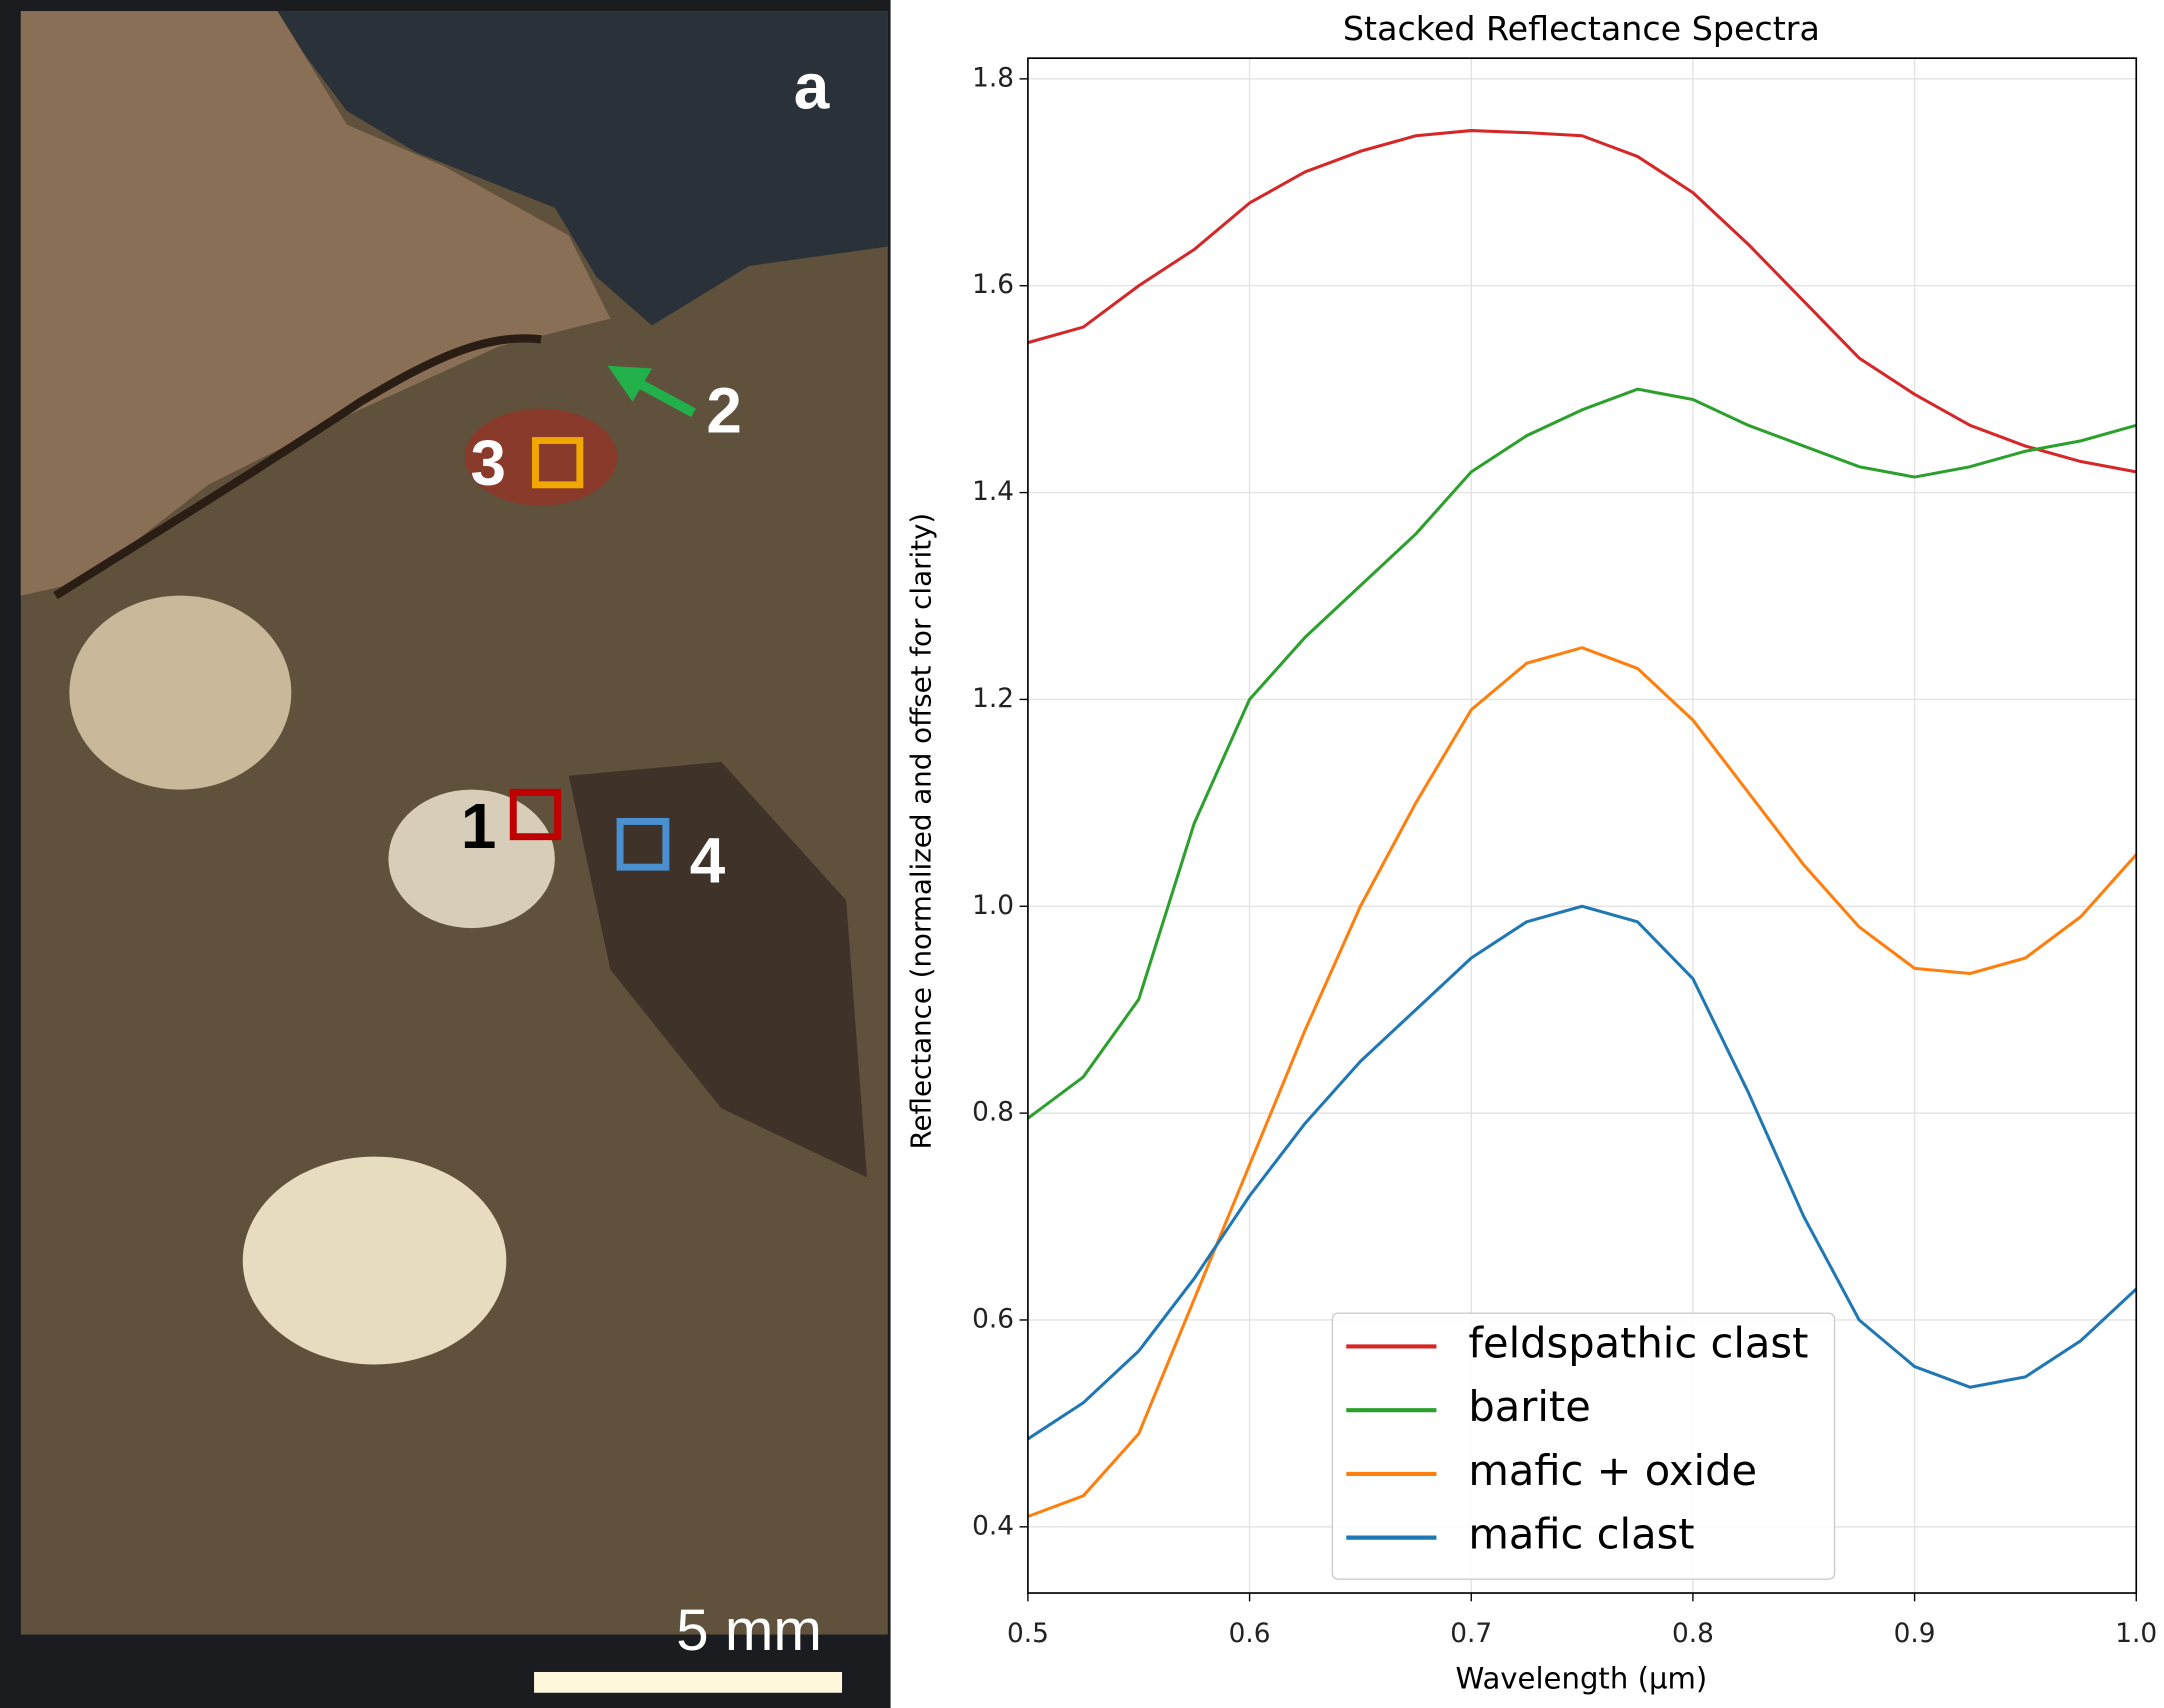 Image resolution: width=2164 pixels, height=1708 pixels. I want to click on legend-box, so click(1583, 1446).